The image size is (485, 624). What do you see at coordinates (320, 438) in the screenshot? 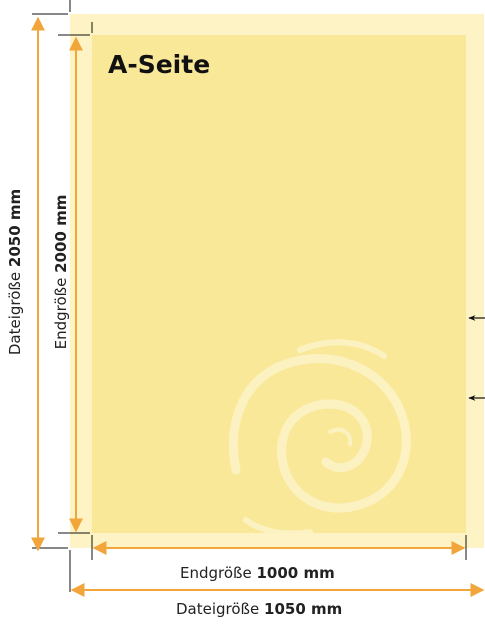
I see `spiral-swirl-watermark` at bounding box center [320, 438].